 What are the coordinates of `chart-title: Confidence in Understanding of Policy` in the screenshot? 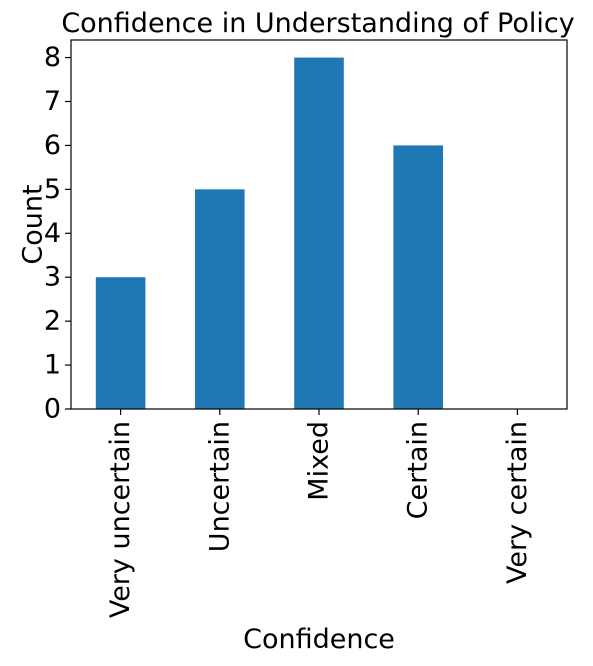 It's located at (317, 23).